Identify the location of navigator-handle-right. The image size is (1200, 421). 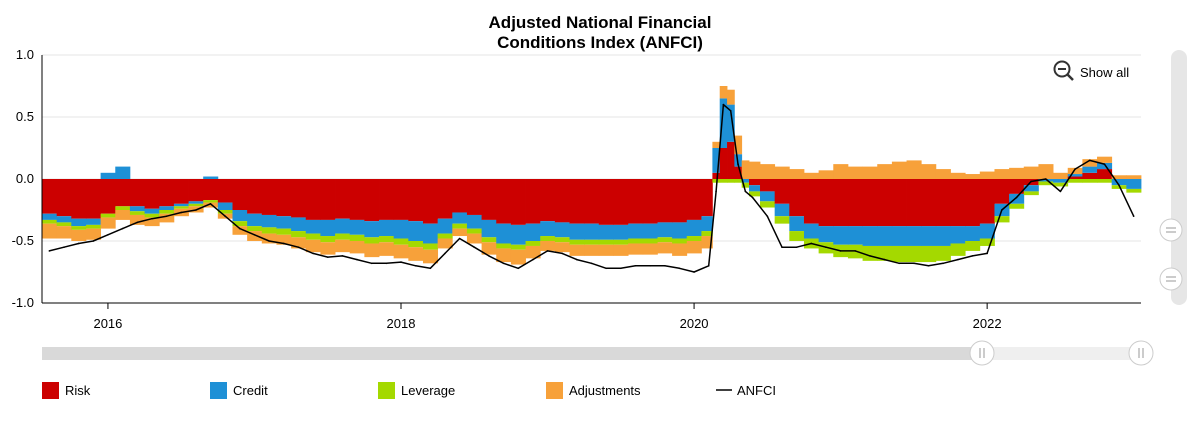
(1141, 353).